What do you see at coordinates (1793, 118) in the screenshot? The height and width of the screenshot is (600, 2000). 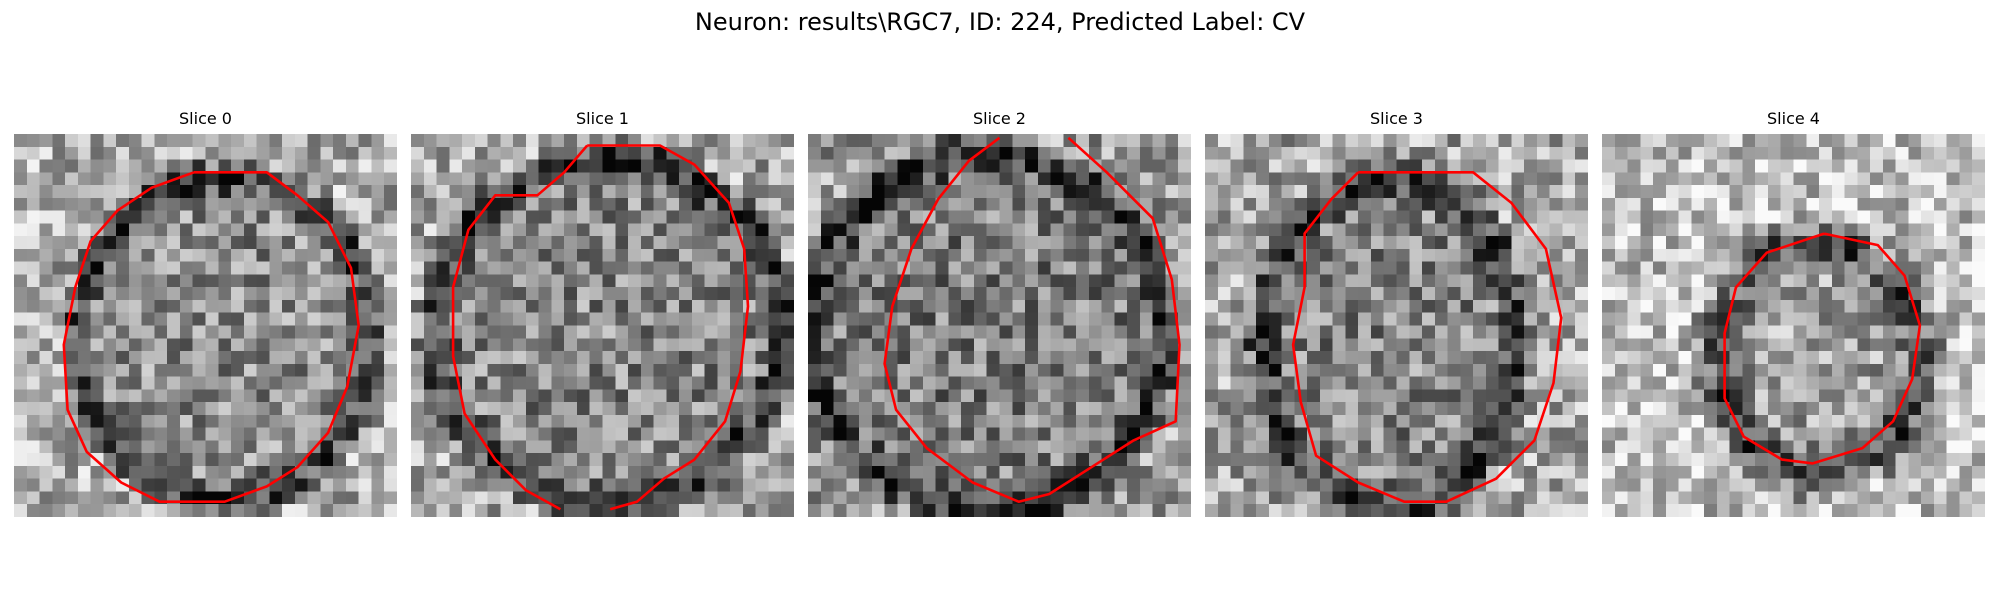 I see `slice-title: Slice 4` at bounding box center [1793, 118].